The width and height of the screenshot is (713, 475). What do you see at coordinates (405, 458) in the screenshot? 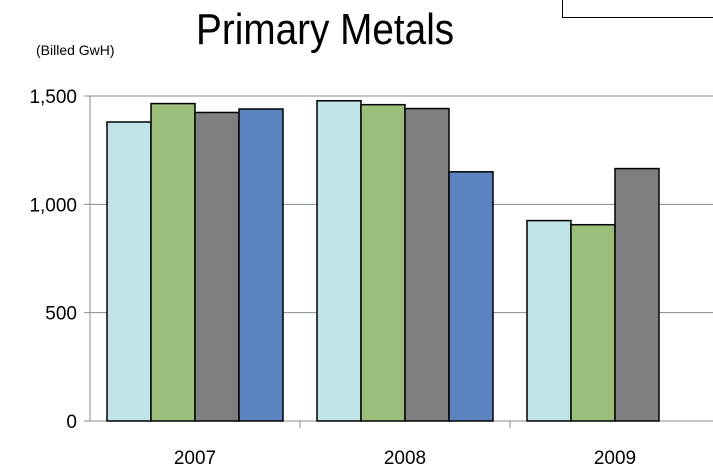
I see `x-tick-label: 2008` at bounding box center [405, 458].